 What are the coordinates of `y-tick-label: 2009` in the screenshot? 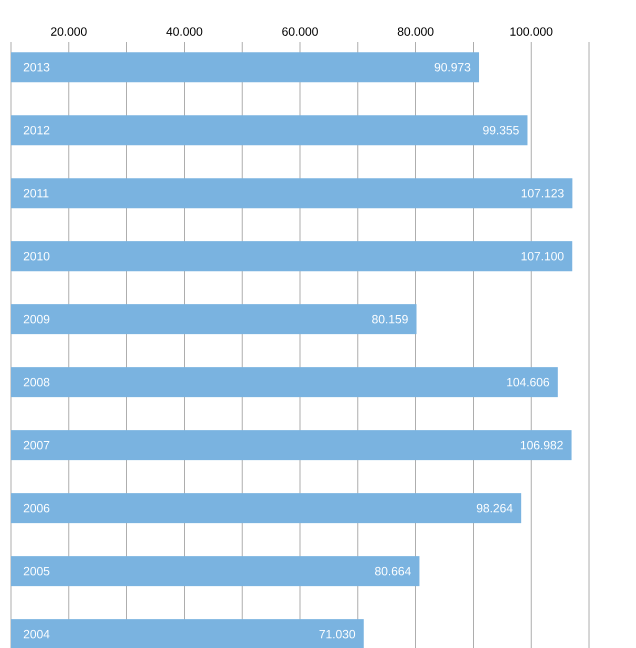 It's located at (37, 319).